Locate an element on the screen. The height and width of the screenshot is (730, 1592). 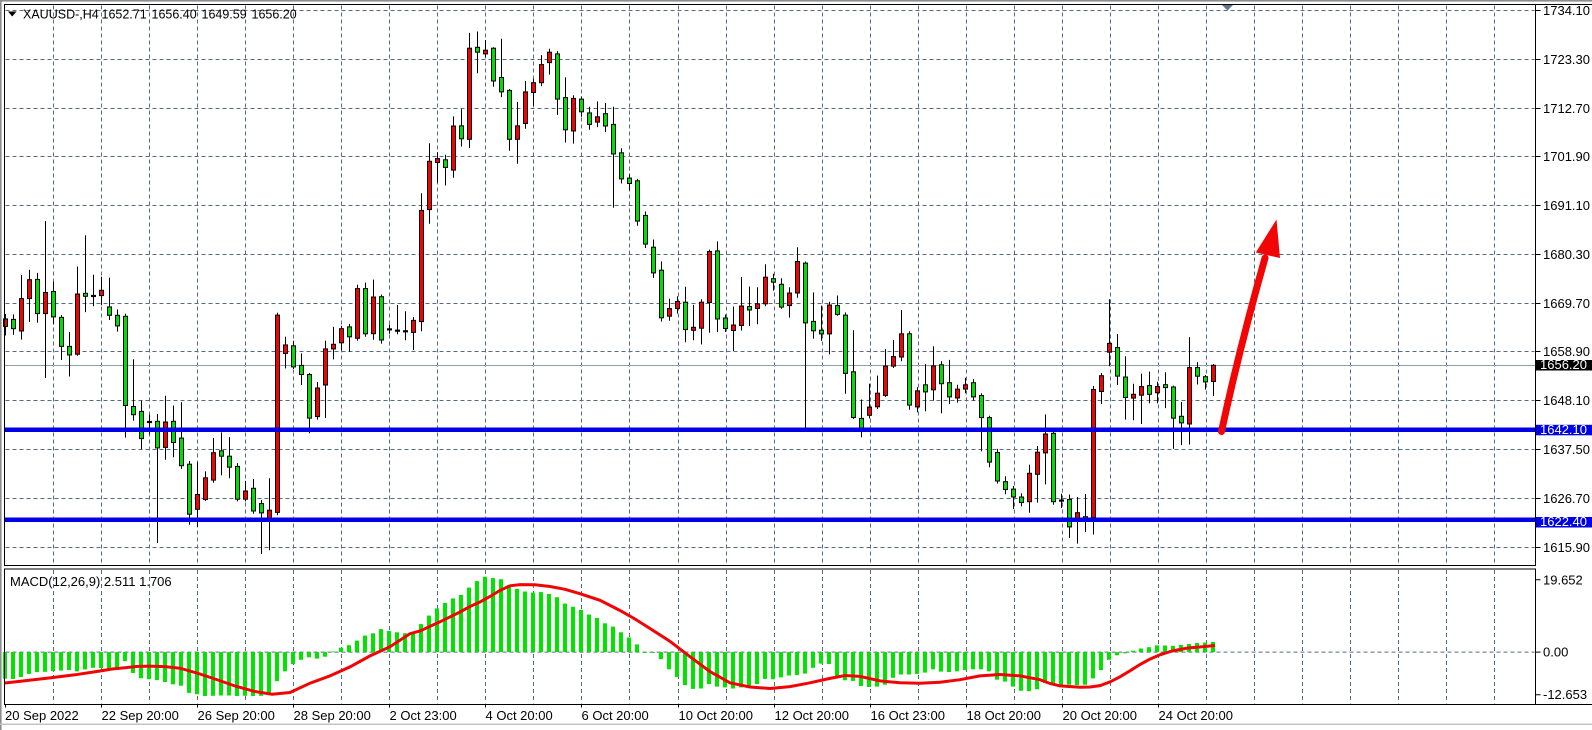
svg-text: 1637.50 is located at coordinates (1566, 449).